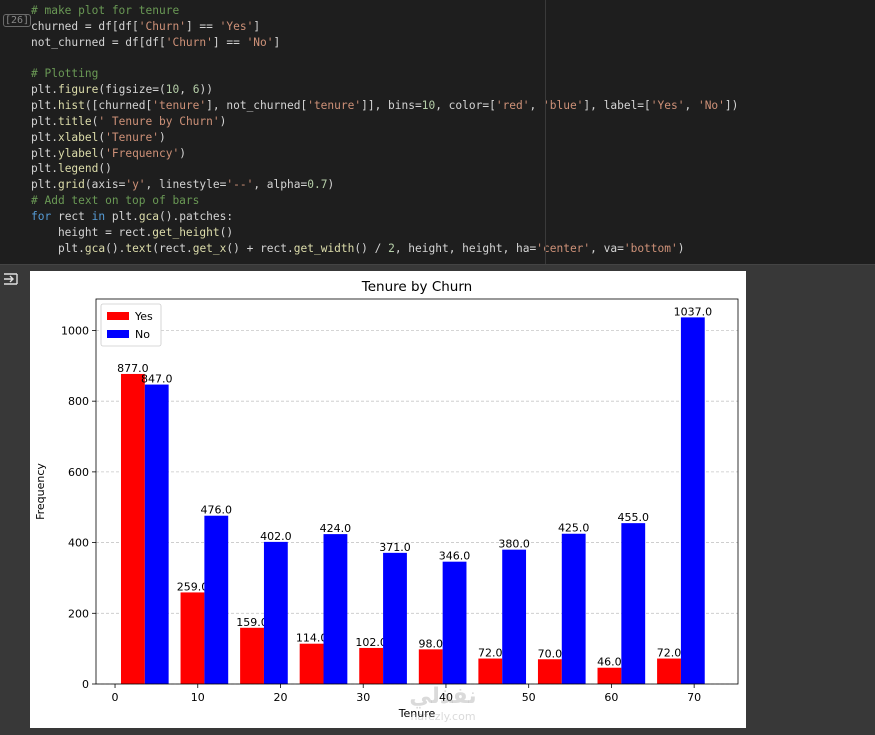 The width and height of the screenshot is (875, 735). What do you see at coordinates (371, 642) in the screenshot?
I see `bar-value-label: 102.0` at bounding box center [371, 642].